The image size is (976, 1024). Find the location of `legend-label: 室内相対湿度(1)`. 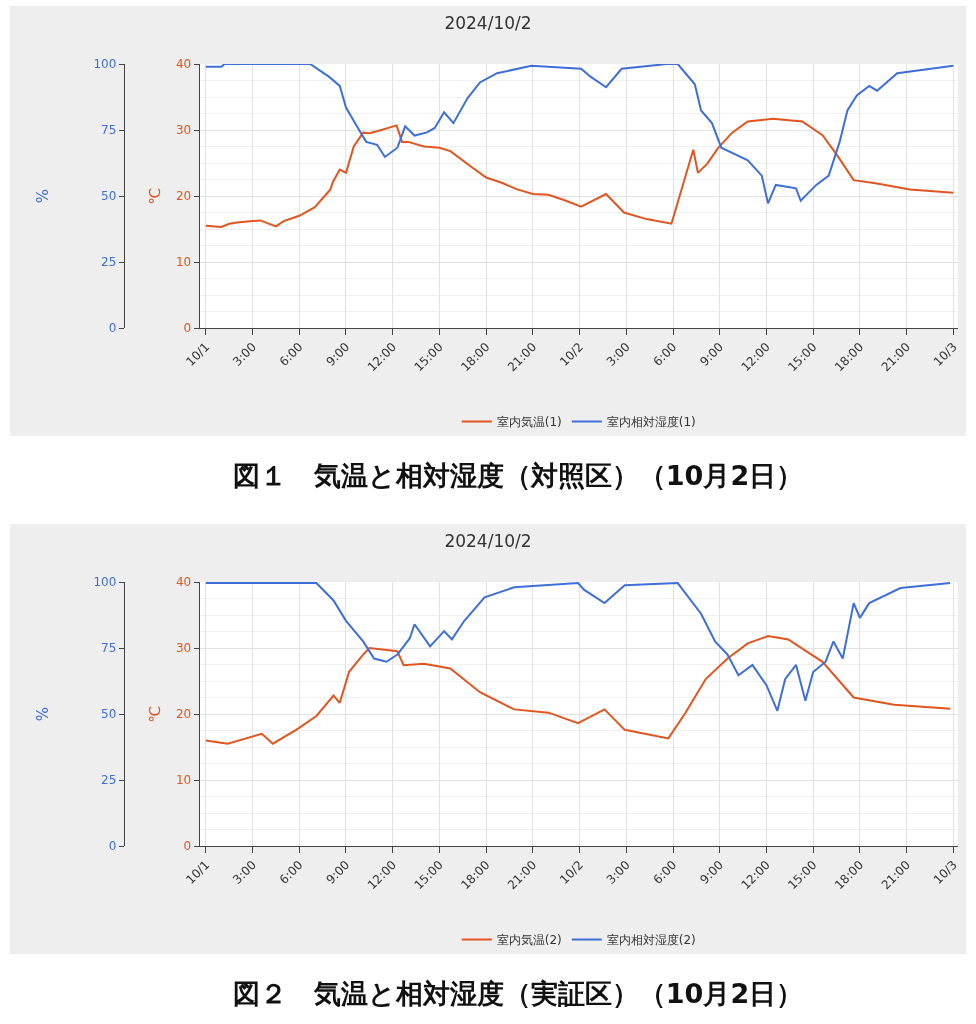

legend-label: 室内相対湿度(1) is located at coordinates (651, 422).